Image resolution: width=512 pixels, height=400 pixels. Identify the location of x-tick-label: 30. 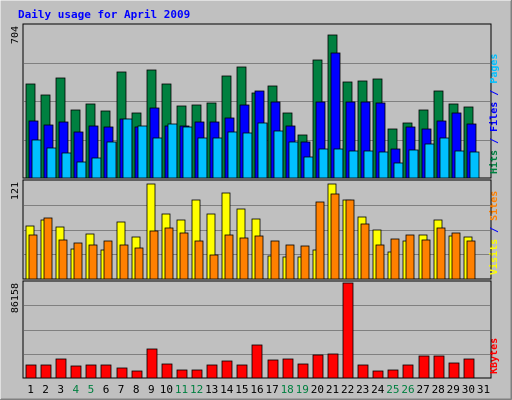
(468, 389).